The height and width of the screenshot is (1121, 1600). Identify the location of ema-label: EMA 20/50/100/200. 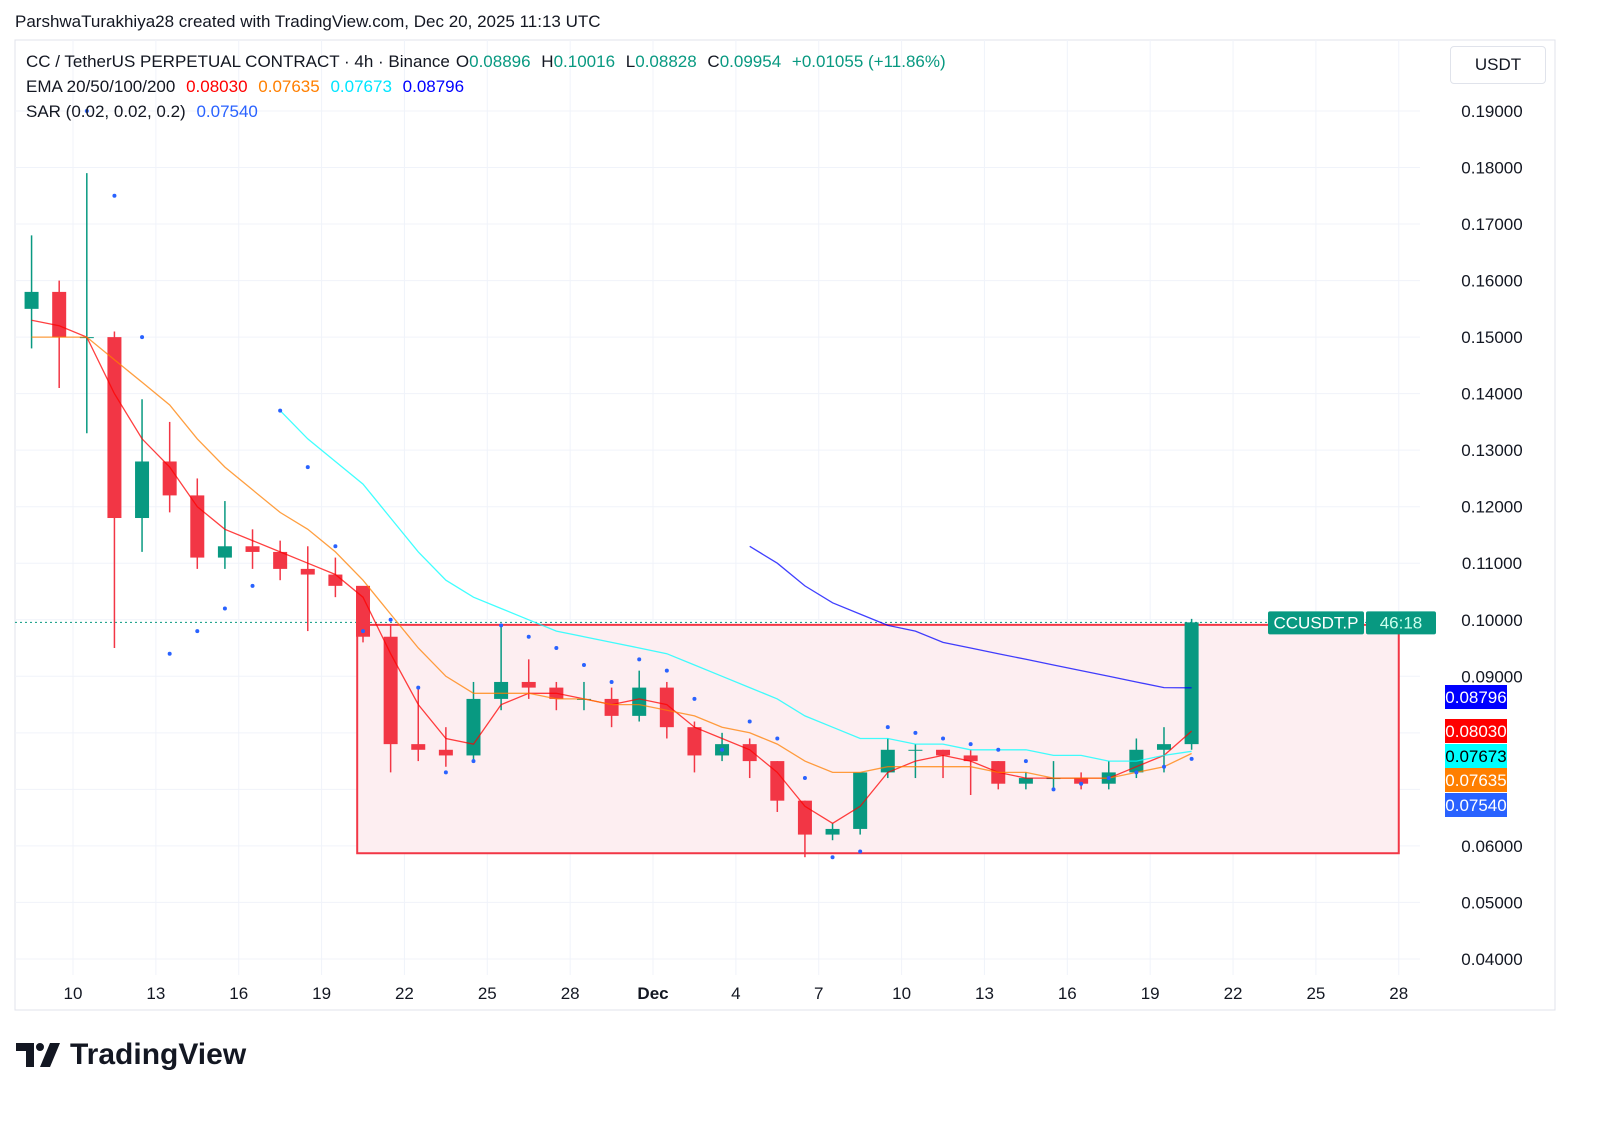
(101, 86).